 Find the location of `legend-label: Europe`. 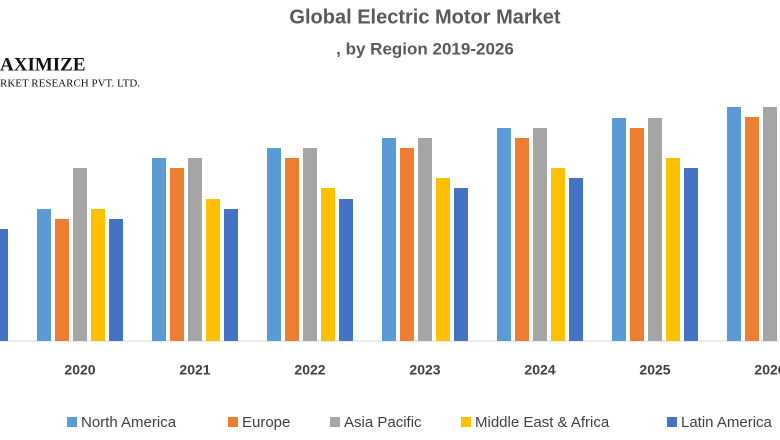

legend-label: Europe is located at coordinates (266, 422).